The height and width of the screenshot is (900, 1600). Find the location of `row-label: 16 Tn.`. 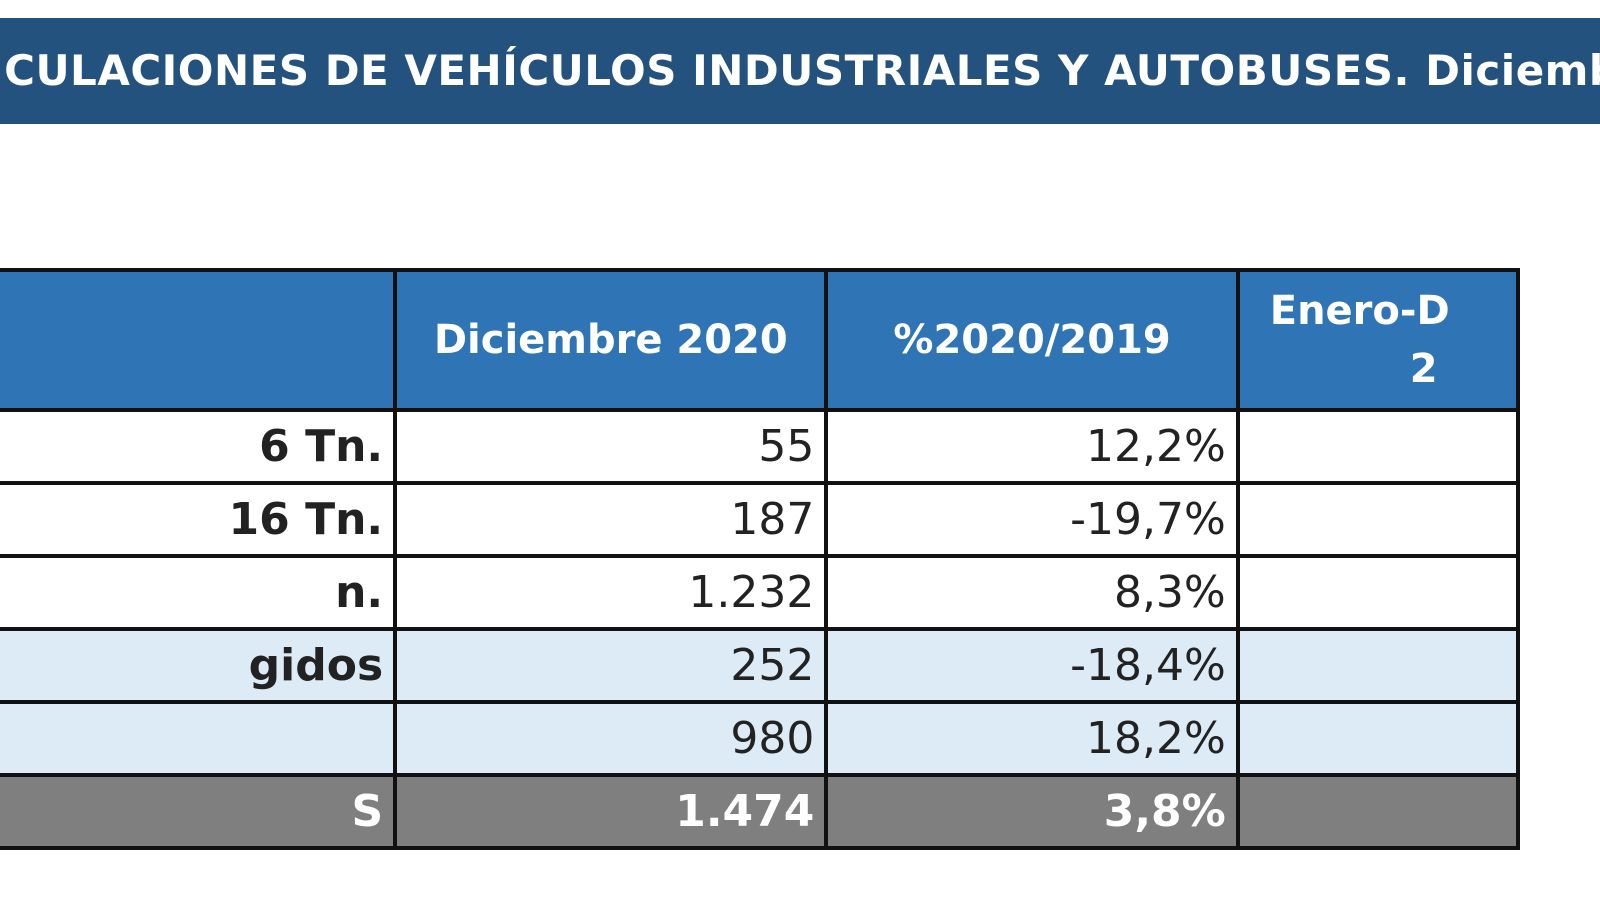

row-label: 16 Tn. is located at coordinates (199, 519).